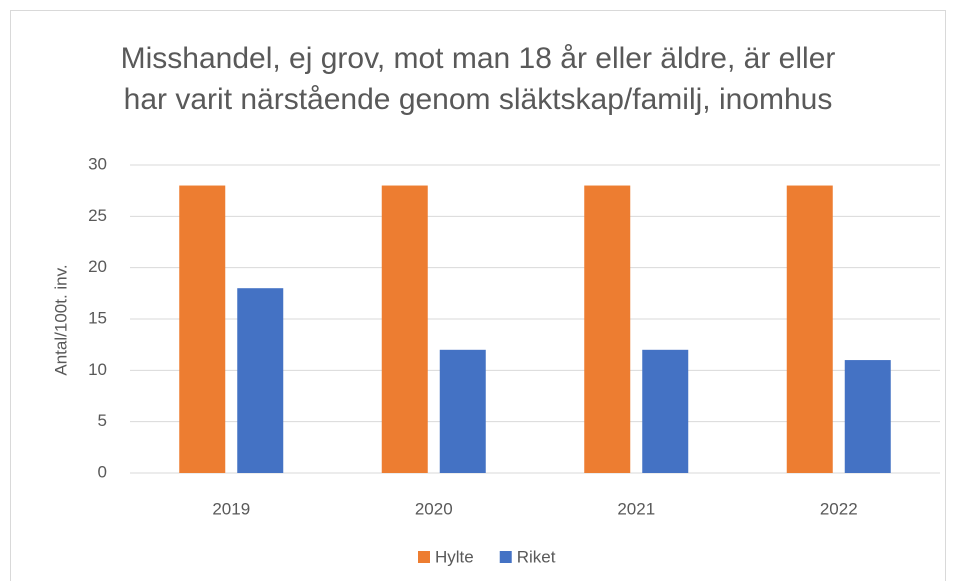 The image size is (956, 581). Describe the element at coordinates (97, 369) in the screenshot. I see `y-tick-label: 10` at that location.